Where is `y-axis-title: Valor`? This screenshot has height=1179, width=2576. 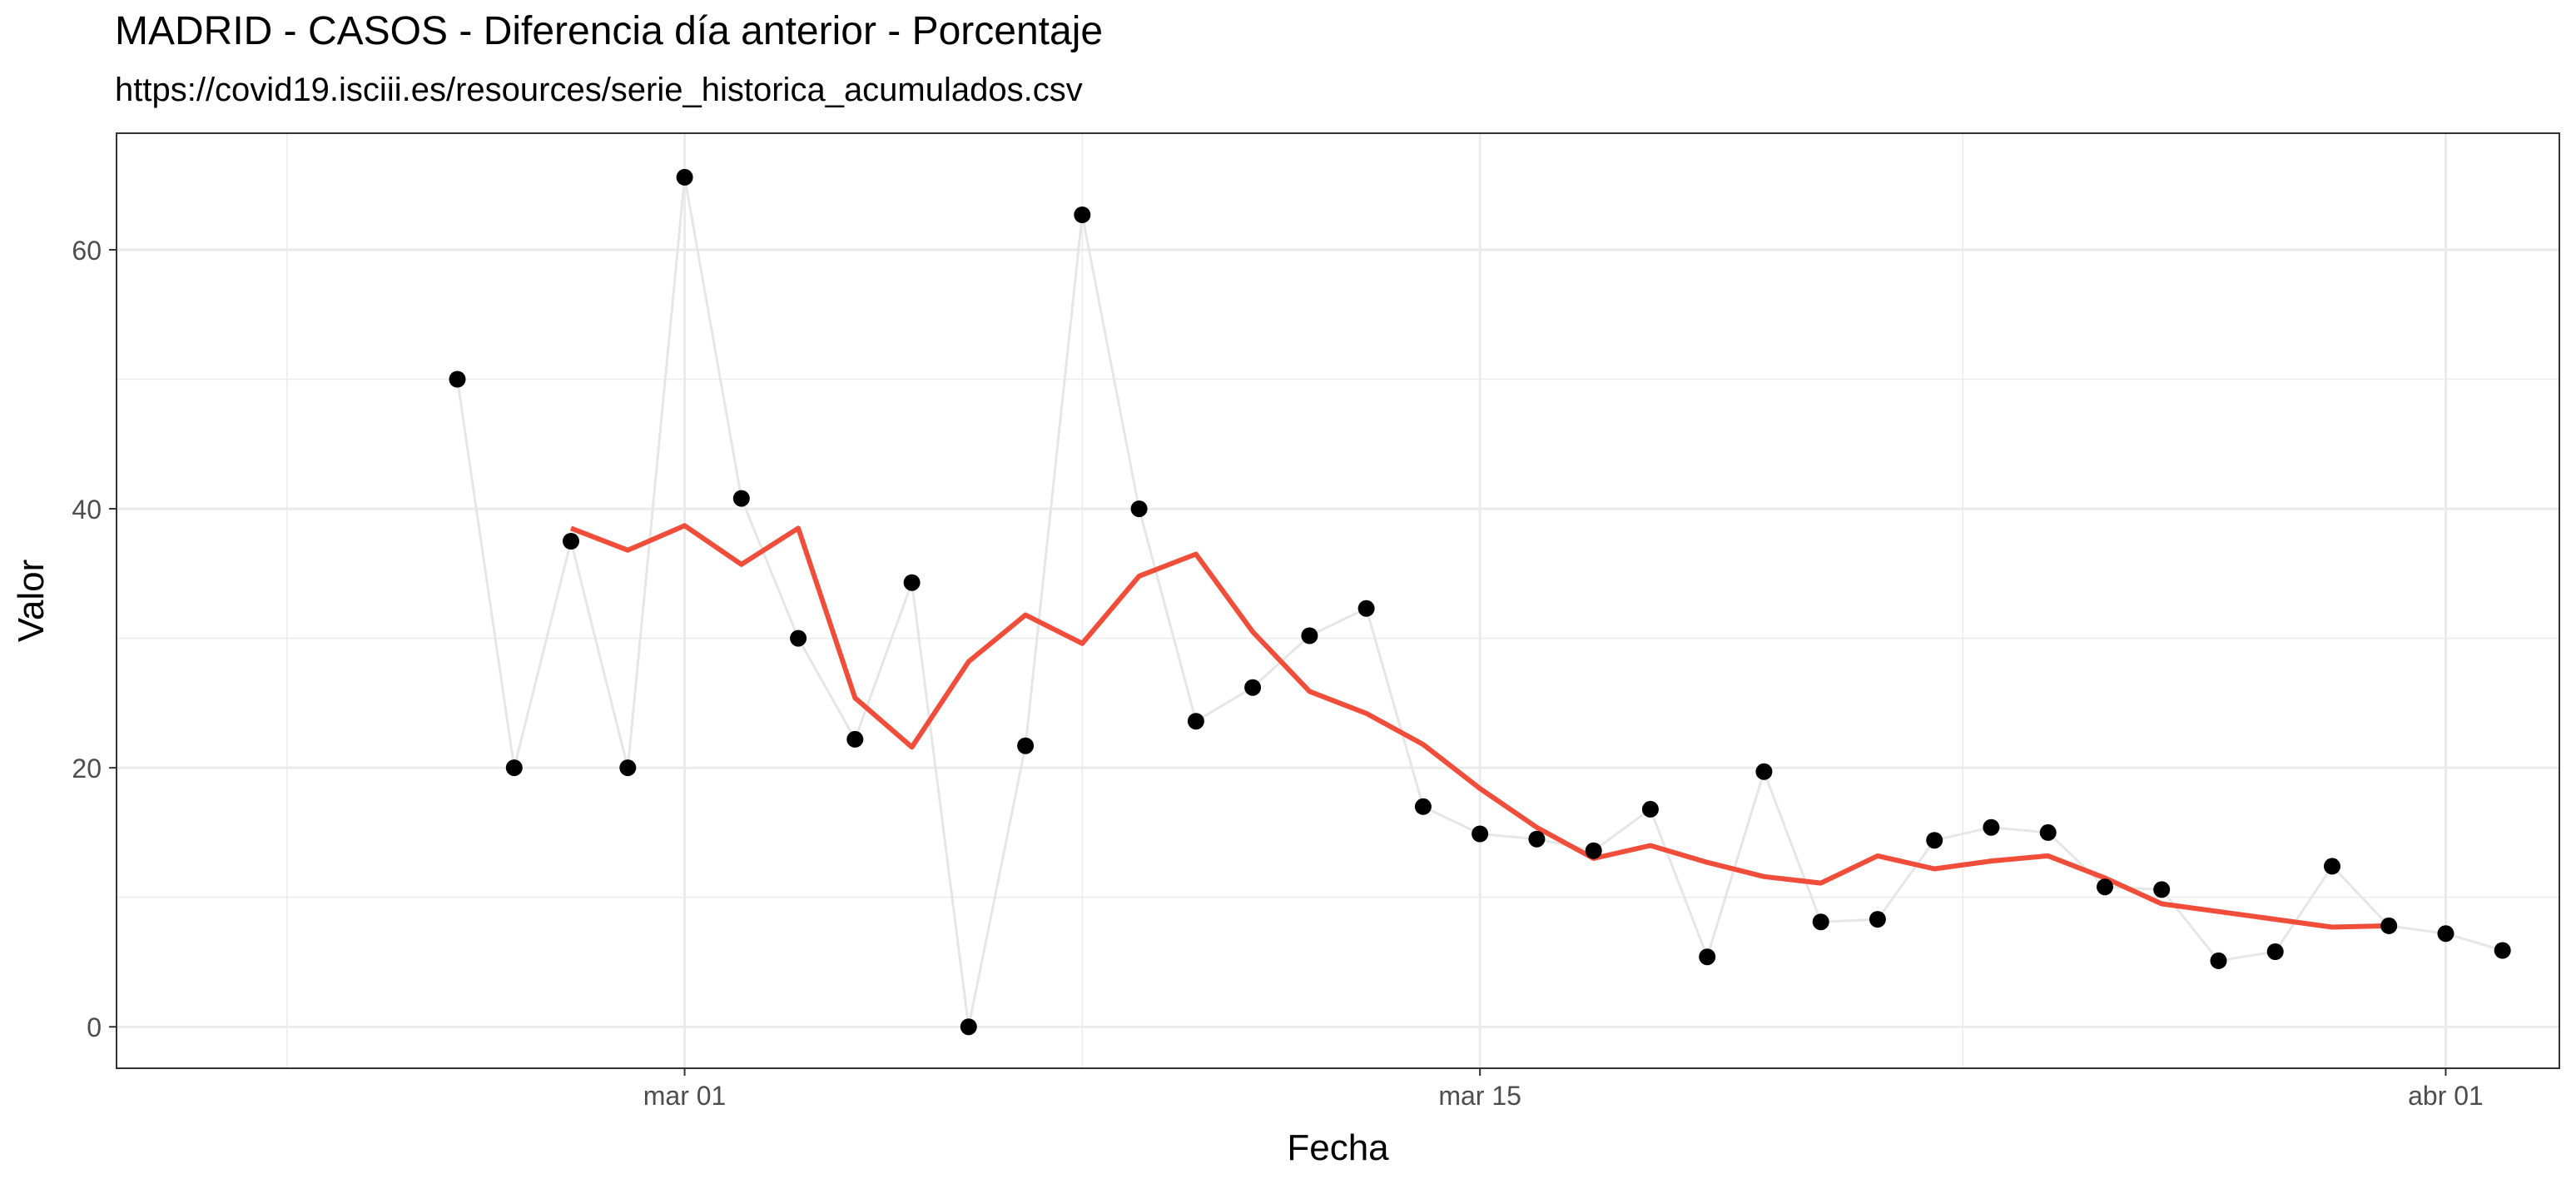 y-axis-title: Valor is located at coordinates (32, 601).